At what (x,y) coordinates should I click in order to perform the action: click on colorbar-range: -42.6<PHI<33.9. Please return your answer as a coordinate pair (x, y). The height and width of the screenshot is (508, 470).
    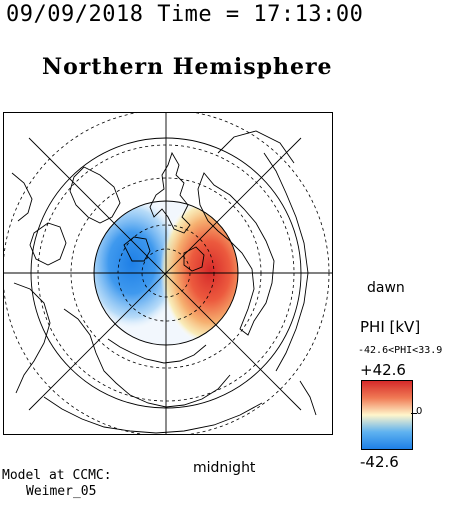
    Looking at the image, I should click on (400, 350).